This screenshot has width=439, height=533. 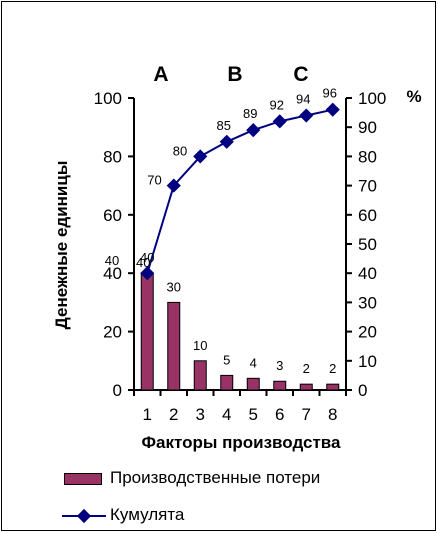 What do you see at coordinates (253, 362) in the screenshot?
I see `bar-data-label: 4` at bounding box center [253, 362].